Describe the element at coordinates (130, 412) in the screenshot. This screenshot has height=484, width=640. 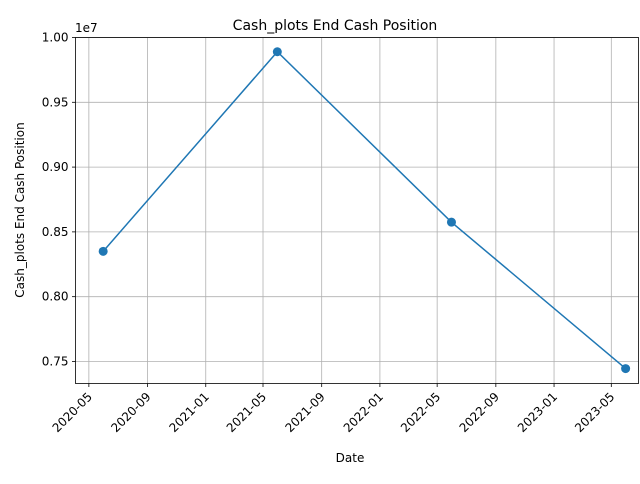
I see `x-tick-label: 2020-09` at that location.